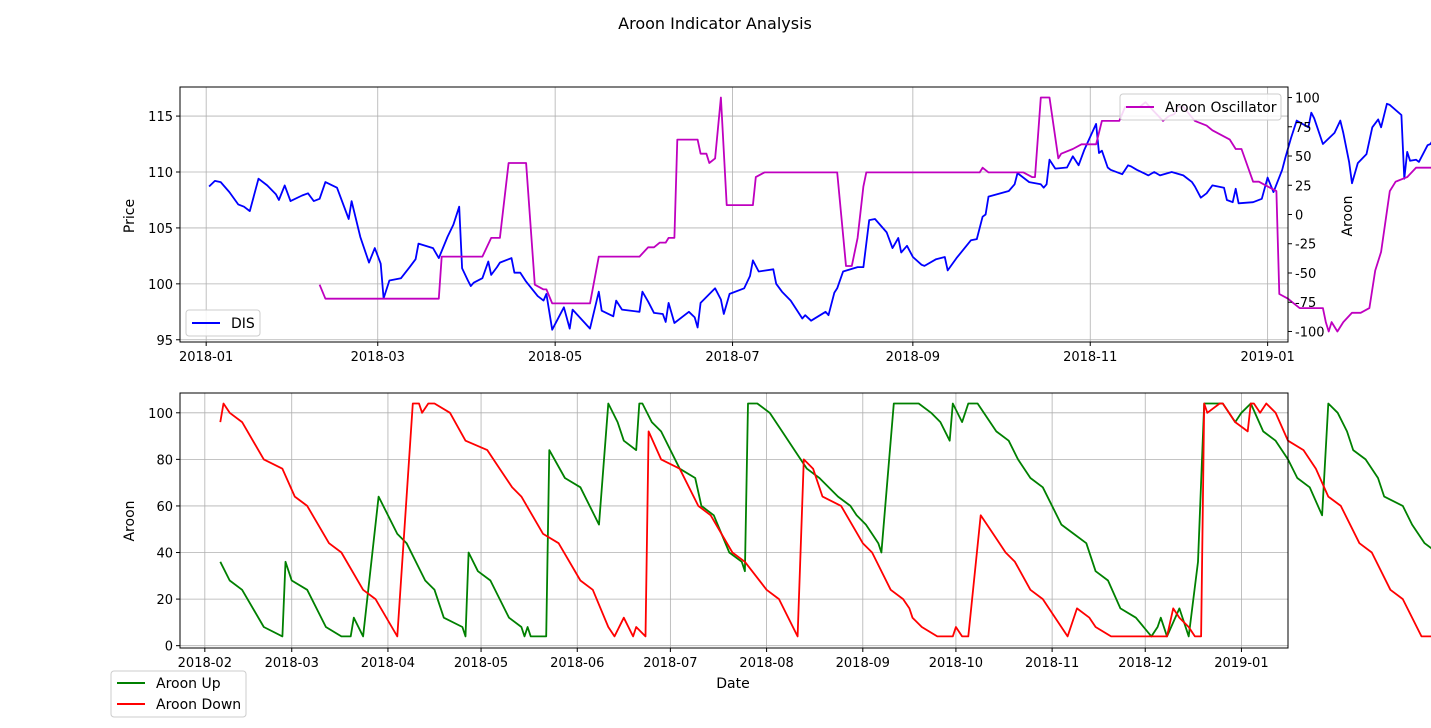 The width and height of the screenshot is (1431, 728). Describe the element at coordinates (1307, 99) in the screenshot. I see `y-right-tick-label: 100` at that location.